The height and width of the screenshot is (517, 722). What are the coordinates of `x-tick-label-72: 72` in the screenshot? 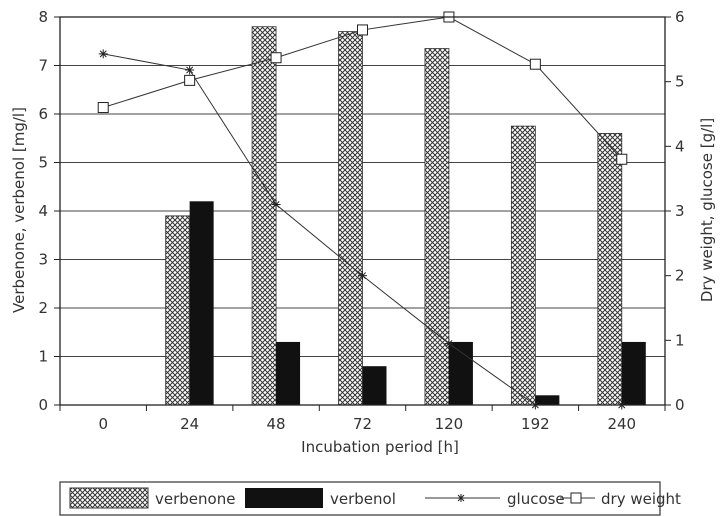 It's located at (362, 424).